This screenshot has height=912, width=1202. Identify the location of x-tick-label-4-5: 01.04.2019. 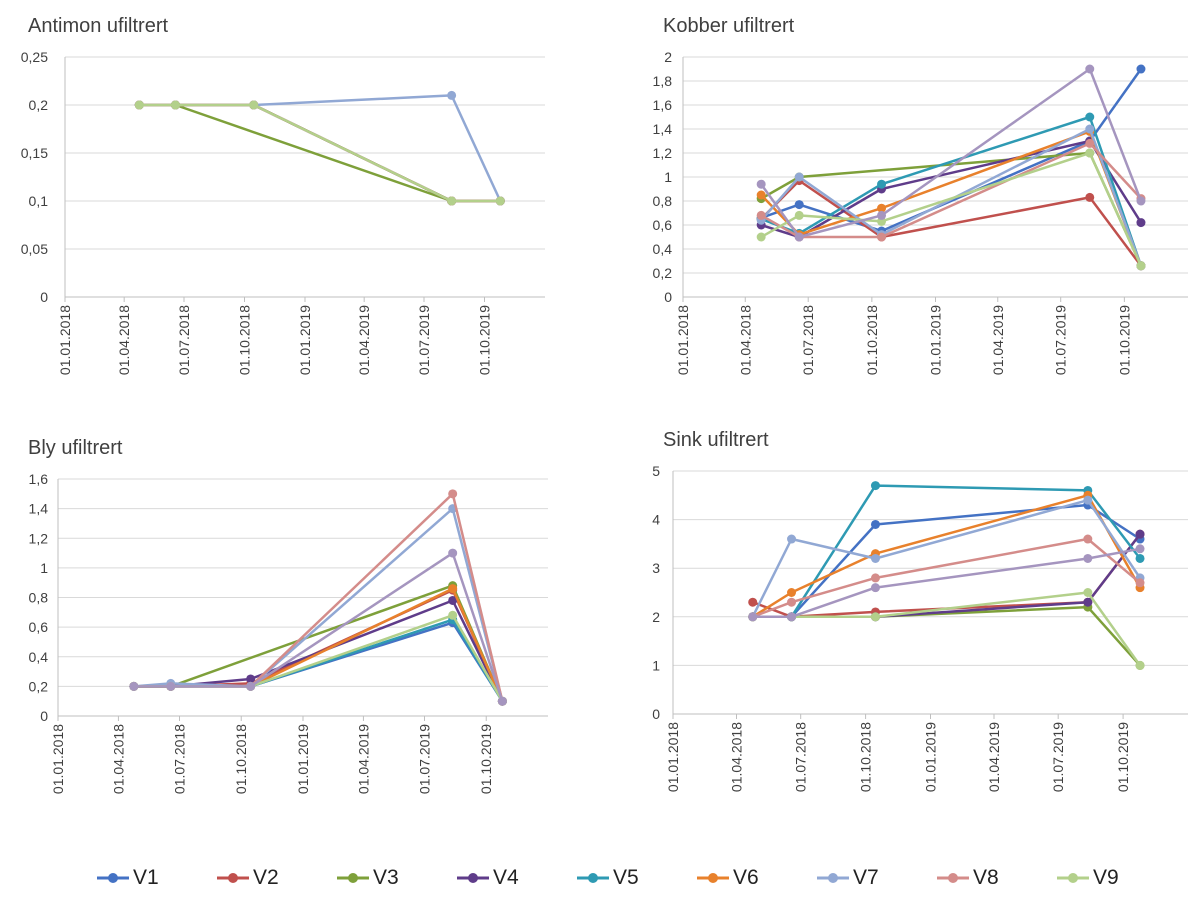
(994, 757).